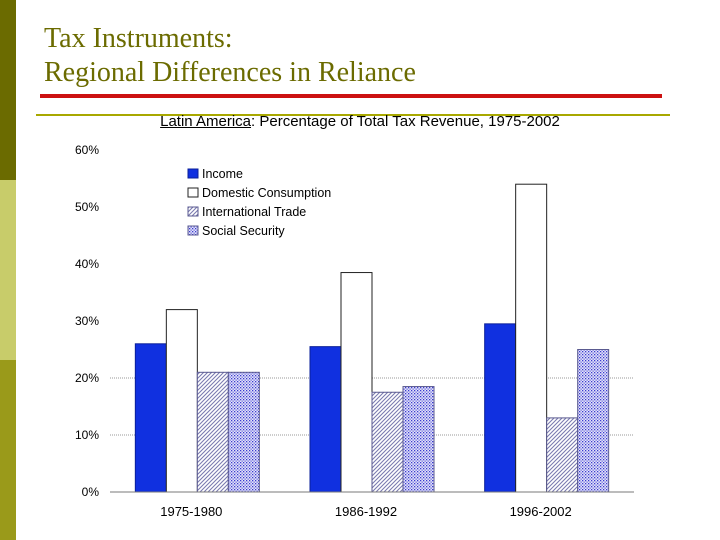 The height and width of the screenshot is (540, 720). What do you see at coordinates (243, 231) in the screenshot?
I see `legend-label: Social Security` at bounding box center [243, 231].